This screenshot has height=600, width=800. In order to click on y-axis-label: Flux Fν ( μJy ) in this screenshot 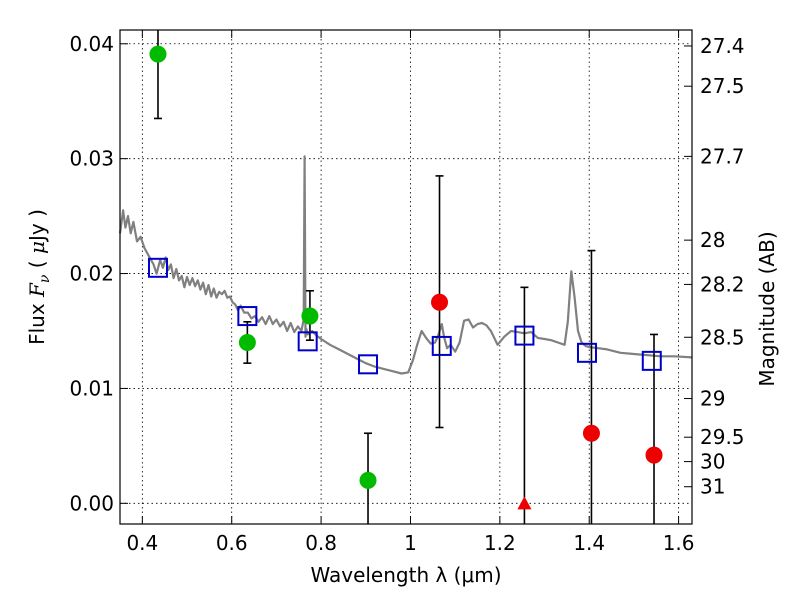, I will do `click(39, 277)`.